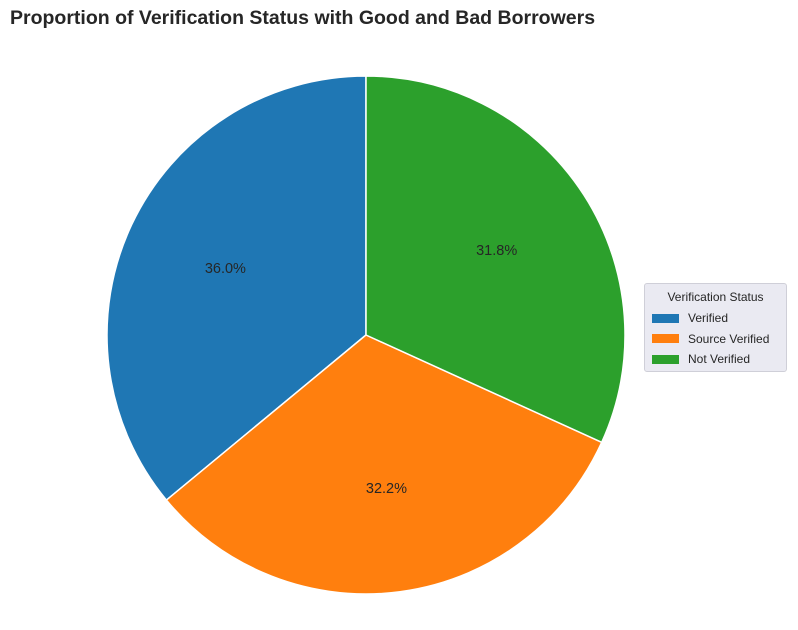  I want to click on legend-swatch-not-verified, so click(665, 359).